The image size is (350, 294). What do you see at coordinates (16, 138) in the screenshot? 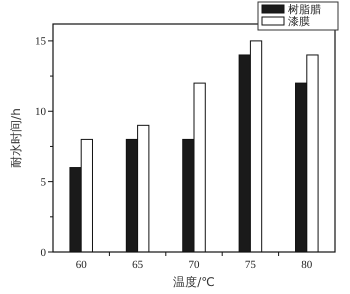
I see `y-axis-title: 耐水时间/h` at bounding box center [16, 138].